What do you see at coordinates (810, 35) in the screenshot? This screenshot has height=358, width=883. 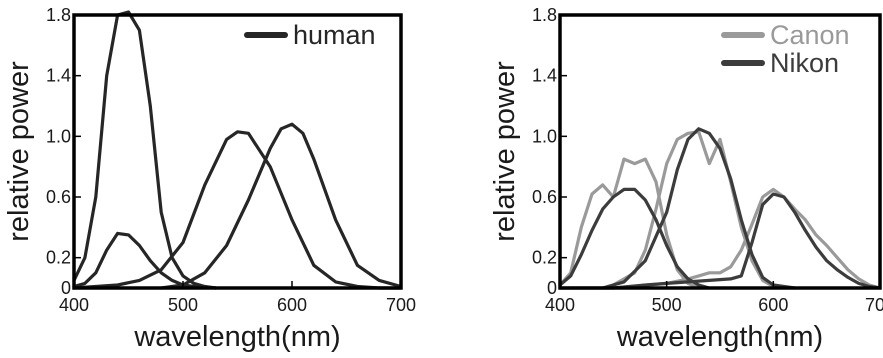 I see `legend-label: Canon` at bounding box center [810, 35].